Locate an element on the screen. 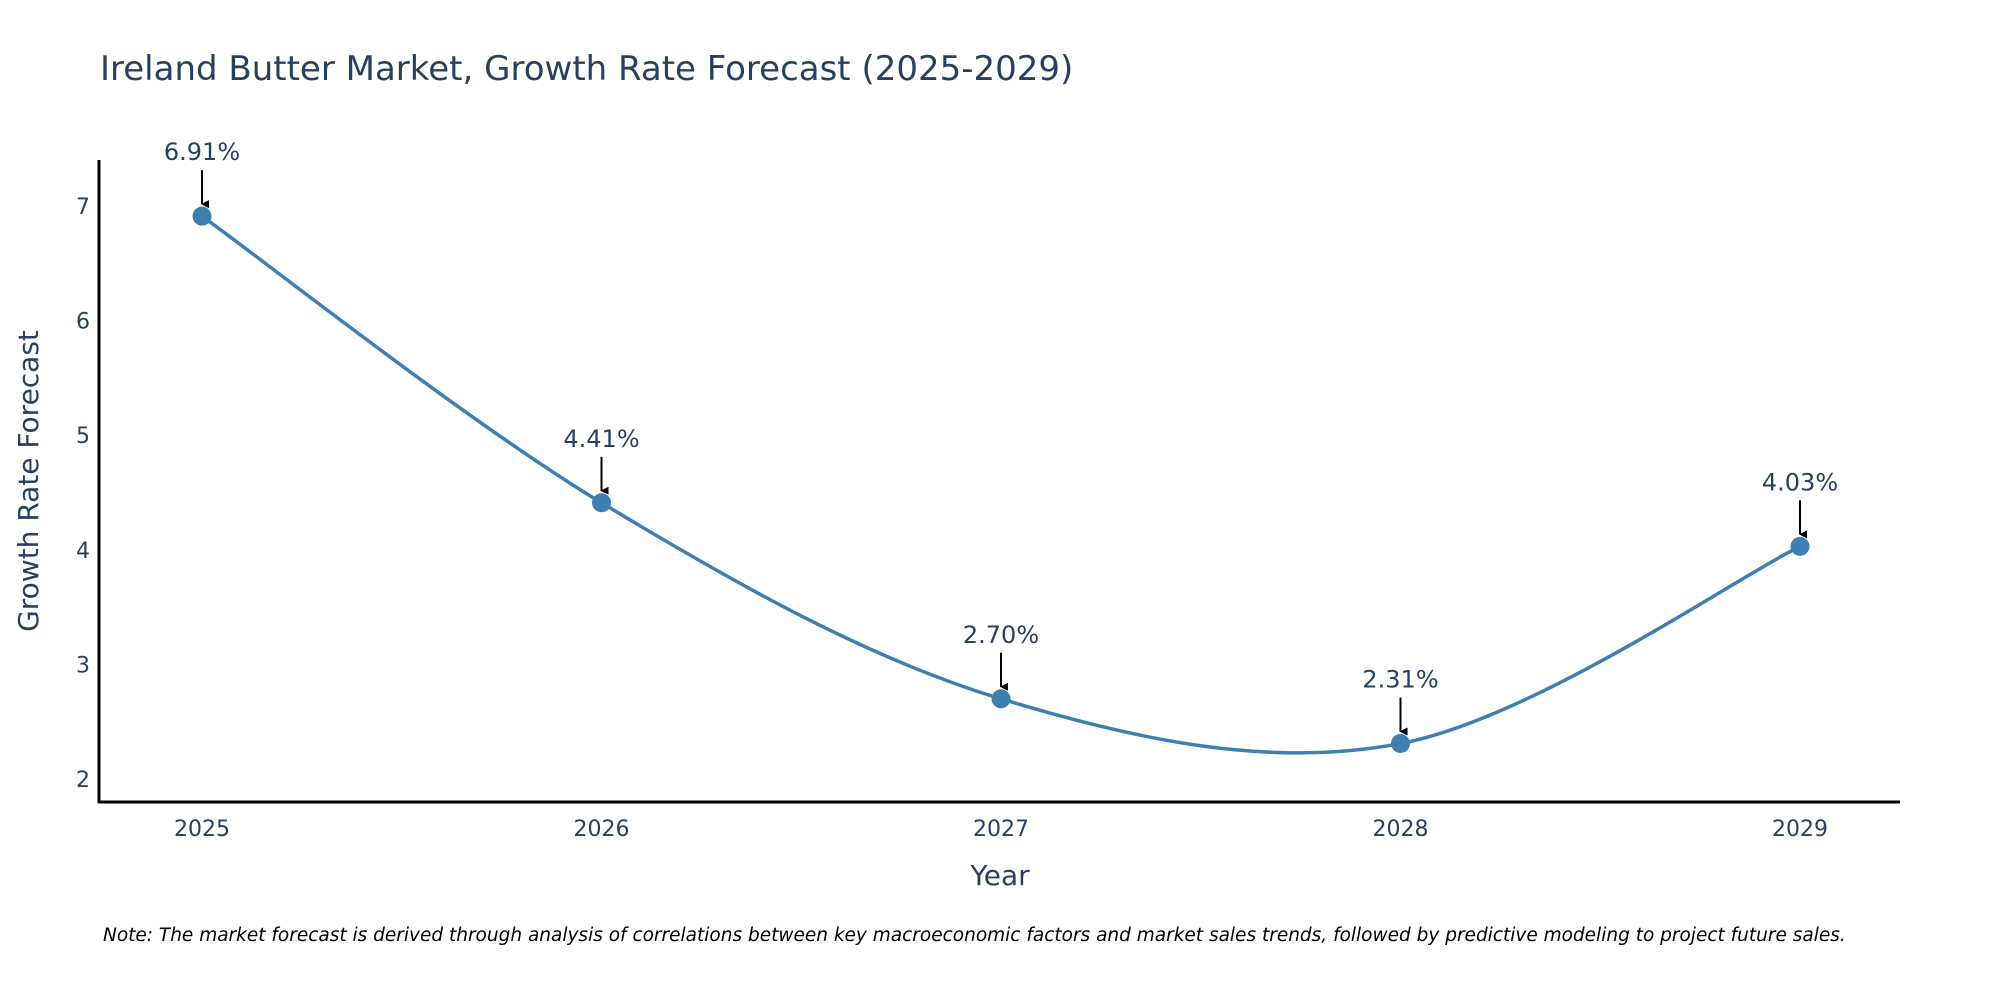 Image resolution: width=2000 pixels, height=1000 pixels. x-tick-label: 2025 is located at coordinates (202, 829).